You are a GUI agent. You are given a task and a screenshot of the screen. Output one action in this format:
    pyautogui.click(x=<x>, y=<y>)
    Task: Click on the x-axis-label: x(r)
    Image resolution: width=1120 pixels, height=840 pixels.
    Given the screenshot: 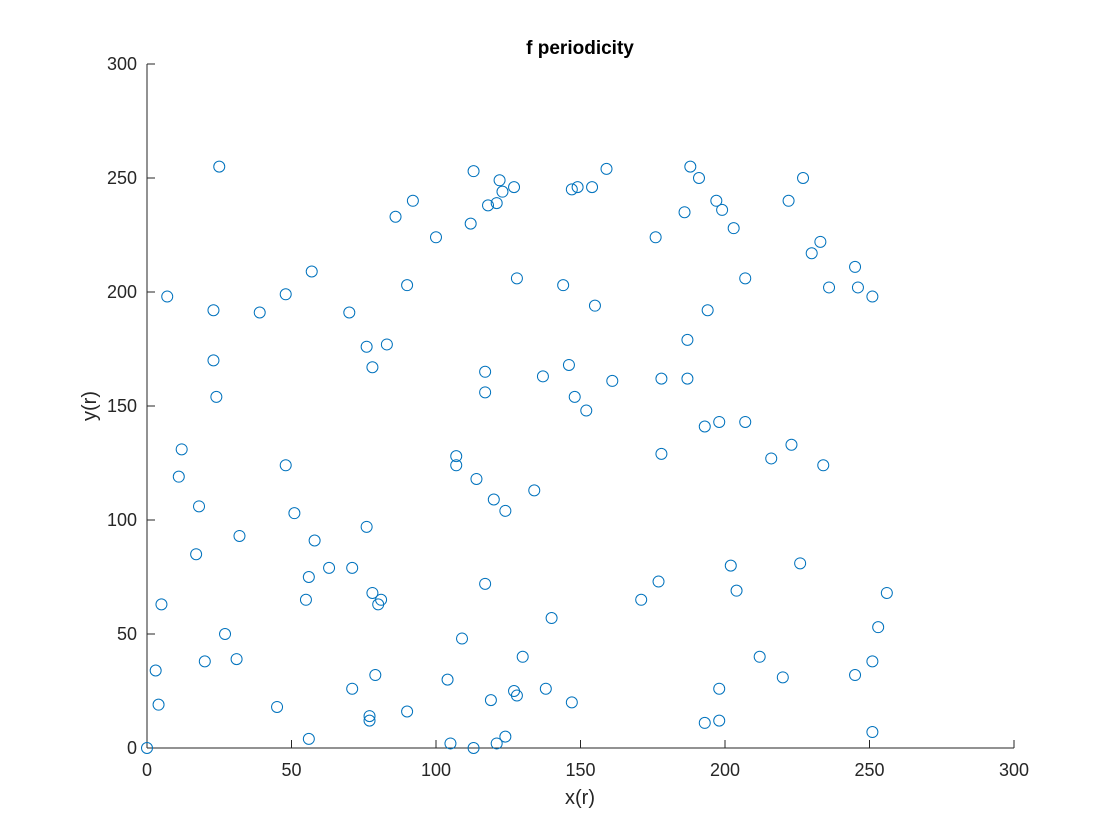 What is the action you would take?
    pyautogui.click(x=580, y=798)
    